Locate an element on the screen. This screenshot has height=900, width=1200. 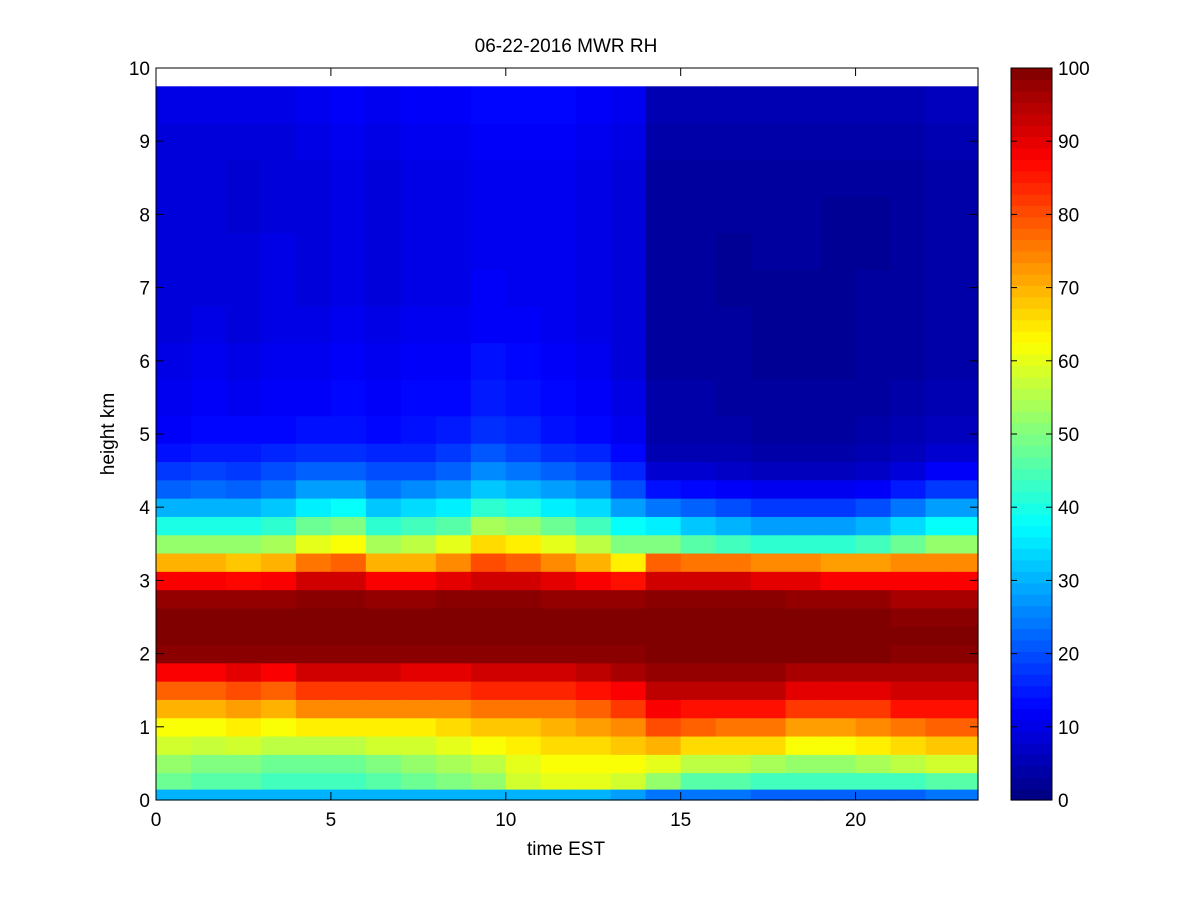
y-tick-label: 1 is located at coordinates (144, 728).